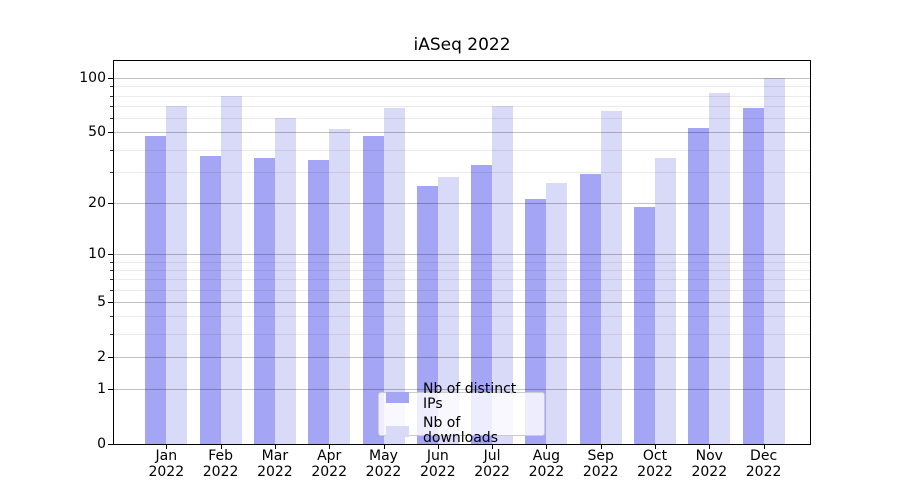 This screenshot has width=900, height=500. I want to click on x-tick-oct, so click(655, 446).